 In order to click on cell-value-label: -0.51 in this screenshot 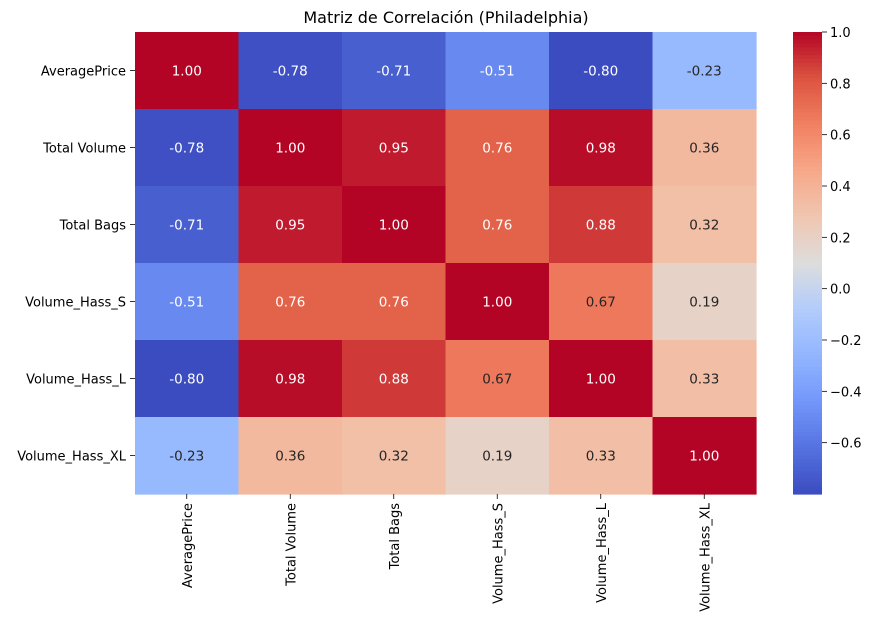, I will do `click(497, 72)`.